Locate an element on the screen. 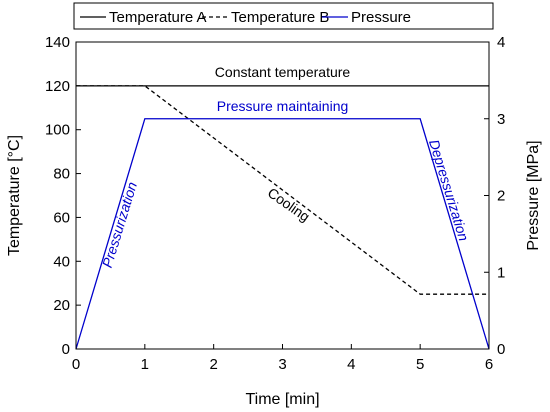 This screenshot has width=550, height=412. annotation-label: Depressurization is located at coordinates (449, 190).